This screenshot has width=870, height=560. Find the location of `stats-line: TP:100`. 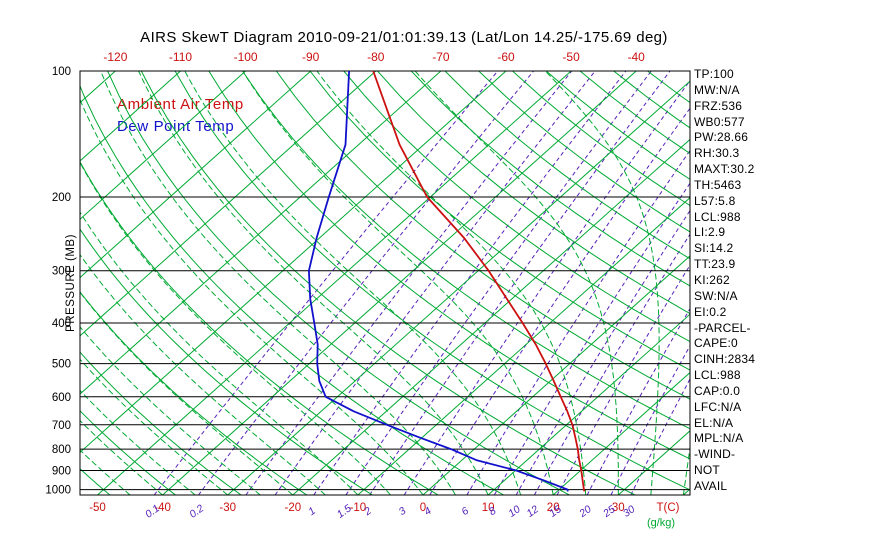

stats-line: TP:100 is located at coordinates (714, 74).